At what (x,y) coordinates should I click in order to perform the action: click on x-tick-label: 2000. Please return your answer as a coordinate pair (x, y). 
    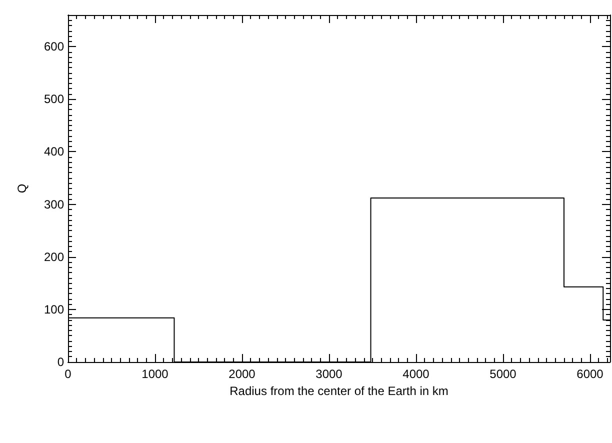
    Looking at the image, I should click on (242, 374).